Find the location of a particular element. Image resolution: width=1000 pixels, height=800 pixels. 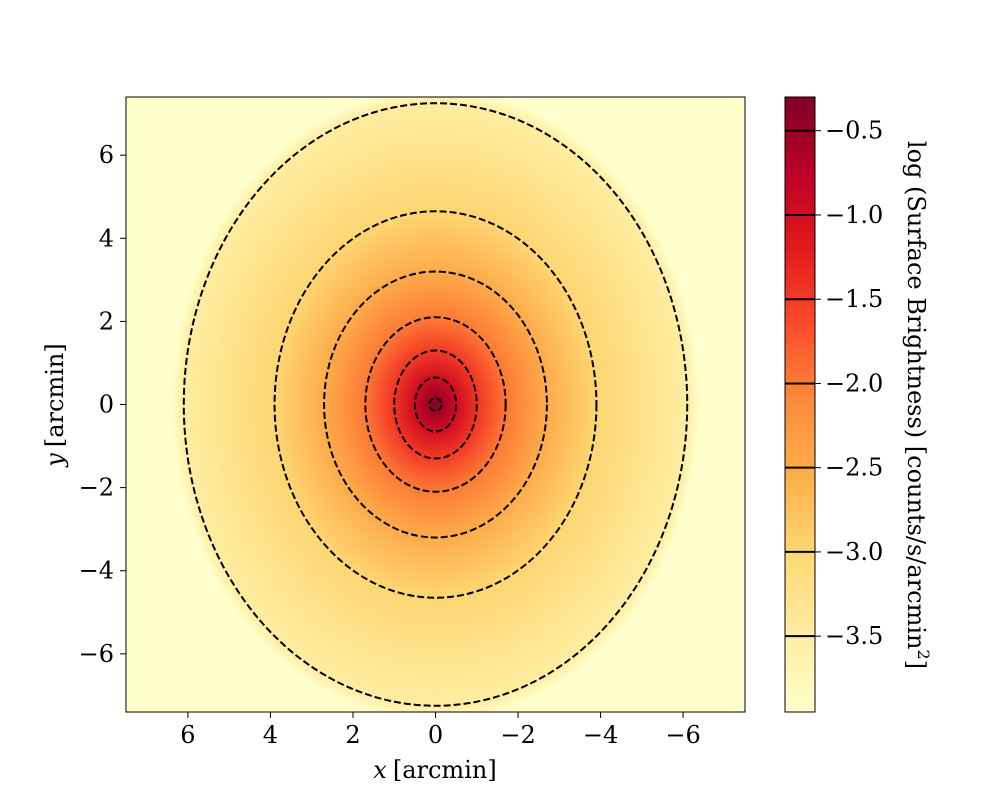

y-tick-label: 6 is located at coordinates (106, 155).